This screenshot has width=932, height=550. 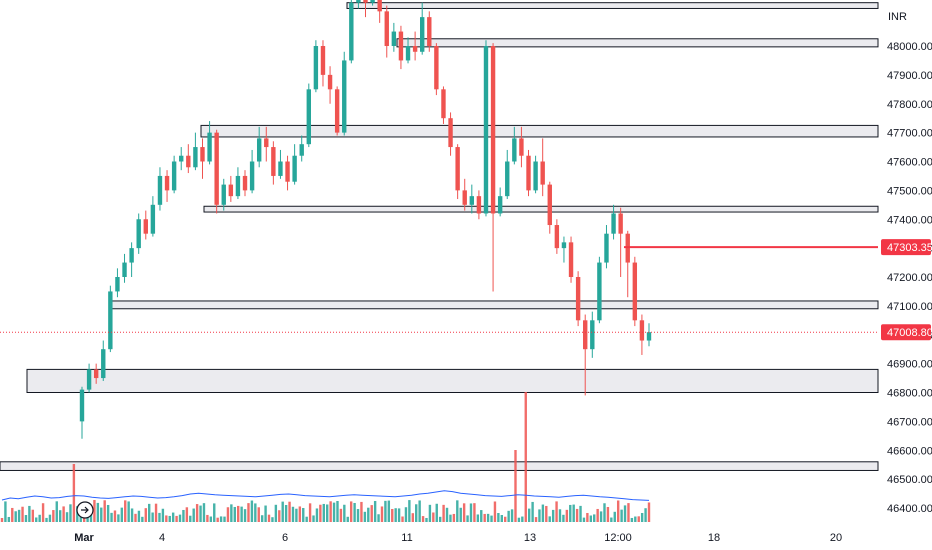 I want to click on y-tick-label: 46600.00, so click(x=909, y=451).